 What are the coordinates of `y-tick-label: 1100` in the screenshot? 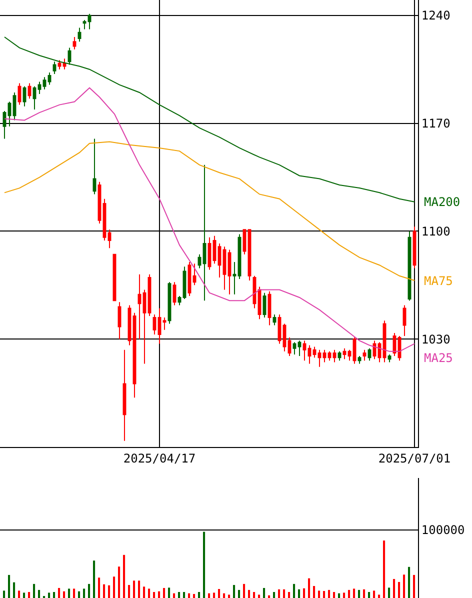 It's located at (435, 231).